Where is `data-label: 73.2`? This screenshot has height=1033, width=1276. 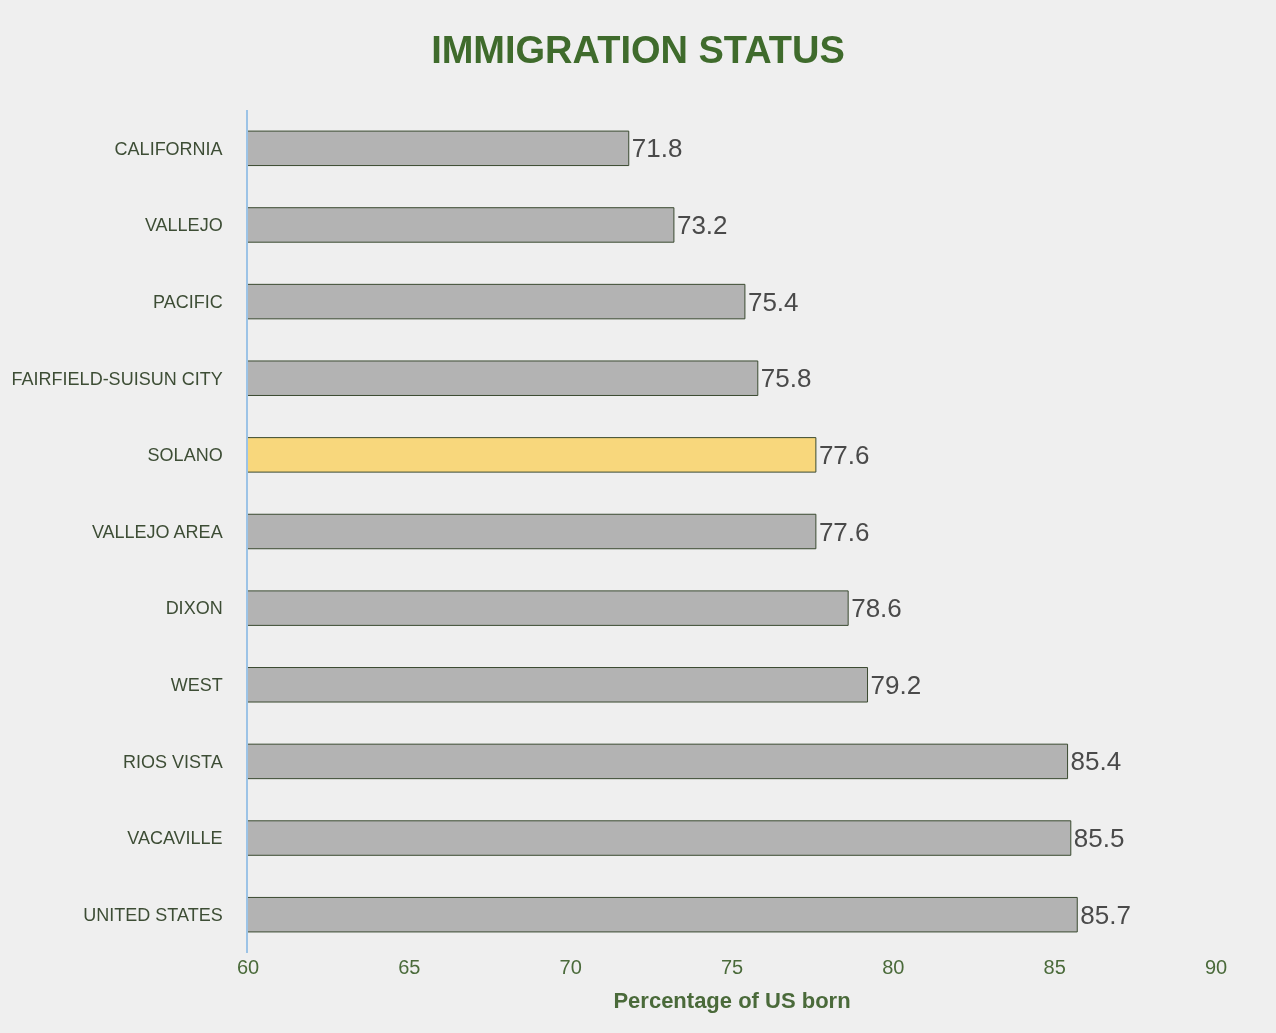 data-label: 73.2 is located at coordinates (702, 224).